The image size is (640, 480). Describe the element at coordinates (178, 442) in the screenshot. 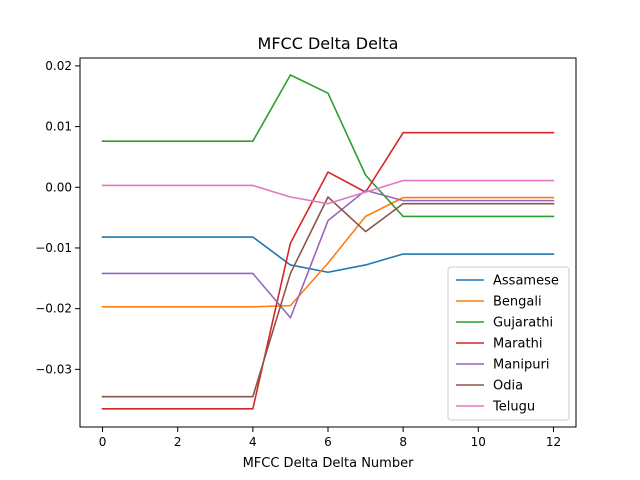

I see `x-tick-label: 2` at that location.